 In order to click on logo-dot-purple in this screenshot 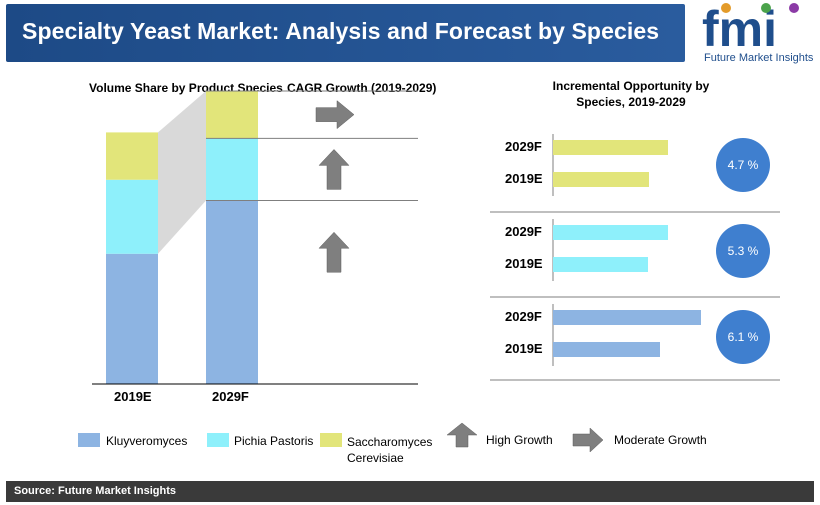, I will do `click(794, 8)`.